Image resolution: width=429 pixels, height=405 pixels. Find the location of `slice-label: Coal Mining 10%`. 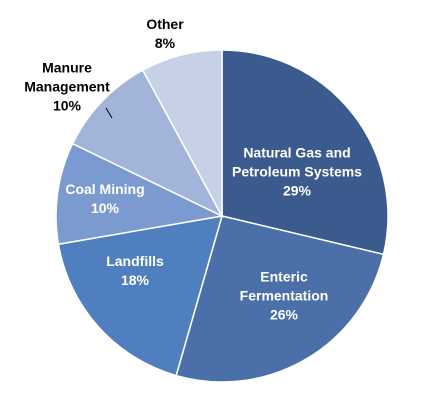

slice-label: Coal Mining 10% is located at coordinates (105, 199).